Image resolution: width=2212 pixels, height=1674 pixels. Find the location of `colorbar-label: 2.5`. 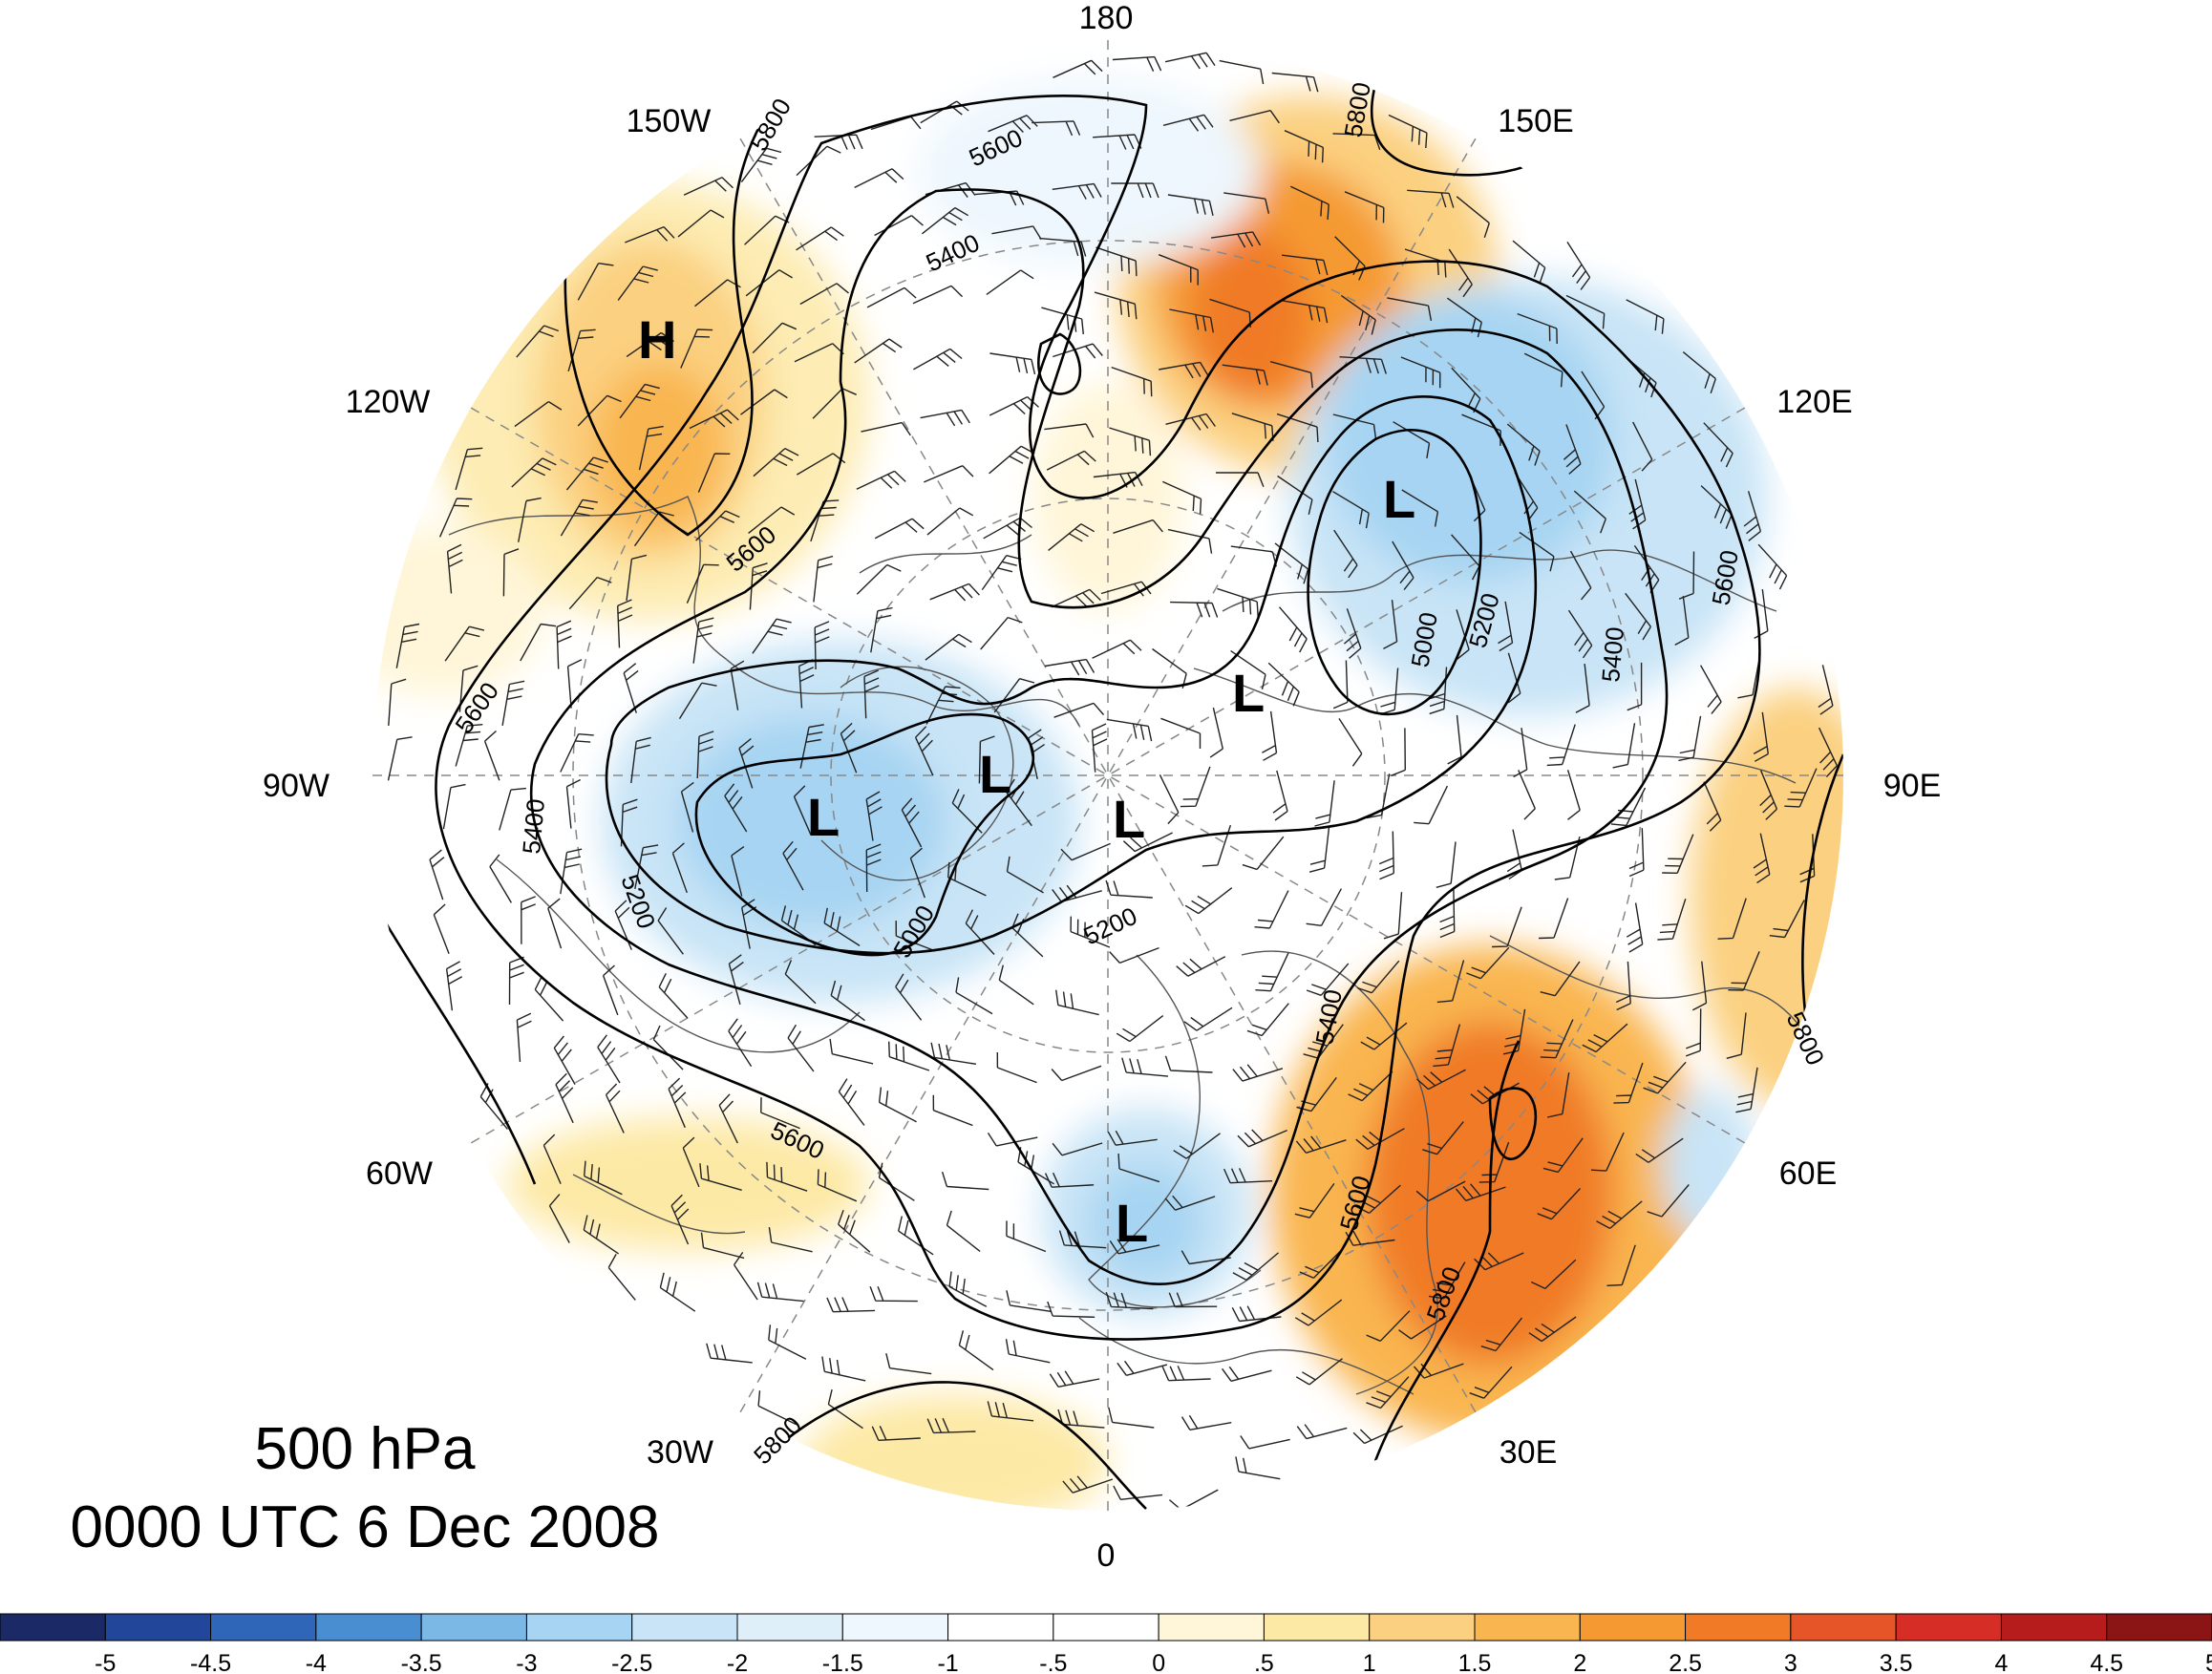

colorbar-label: 2.5 is located at coordinates (1685, 1662).